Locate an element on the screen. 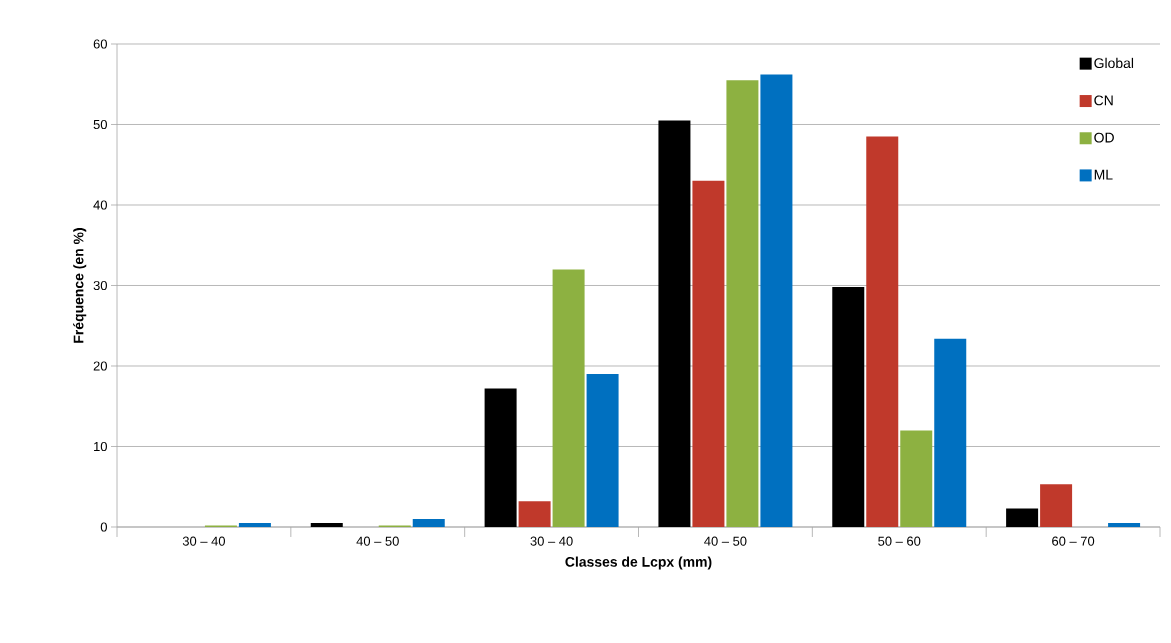 This screenshot has height=643, width=1171. y-tick-label: 20 is located at coordinates (100, 366).